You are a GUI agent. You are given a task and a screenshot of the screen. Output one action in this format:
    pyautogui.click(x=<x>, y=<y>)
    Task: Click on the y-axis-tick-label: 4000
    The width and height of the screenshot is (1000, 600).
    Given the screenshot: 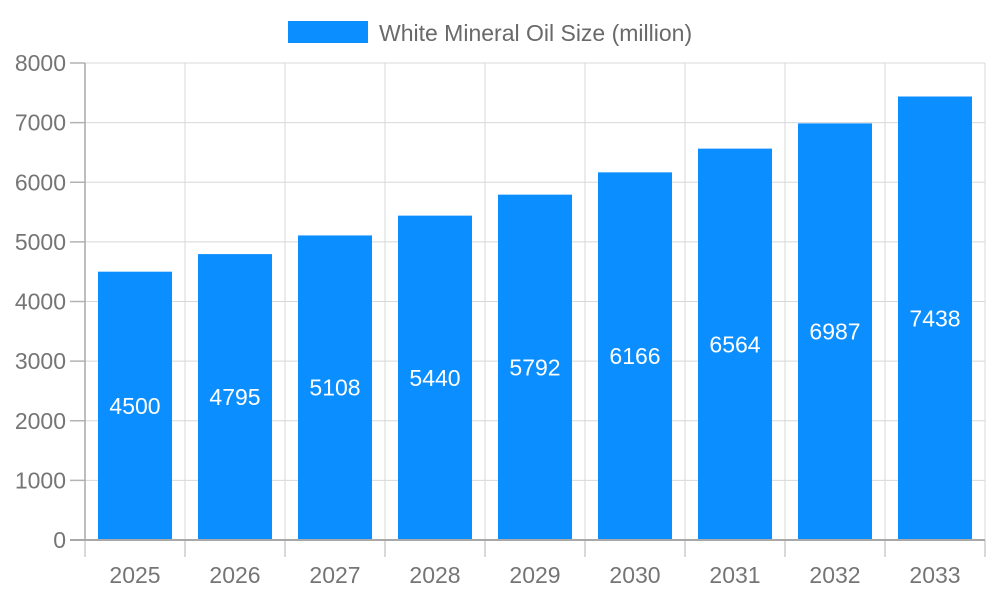 What is the action you would take?
    pyautogui.click(x=40, y=302)
    